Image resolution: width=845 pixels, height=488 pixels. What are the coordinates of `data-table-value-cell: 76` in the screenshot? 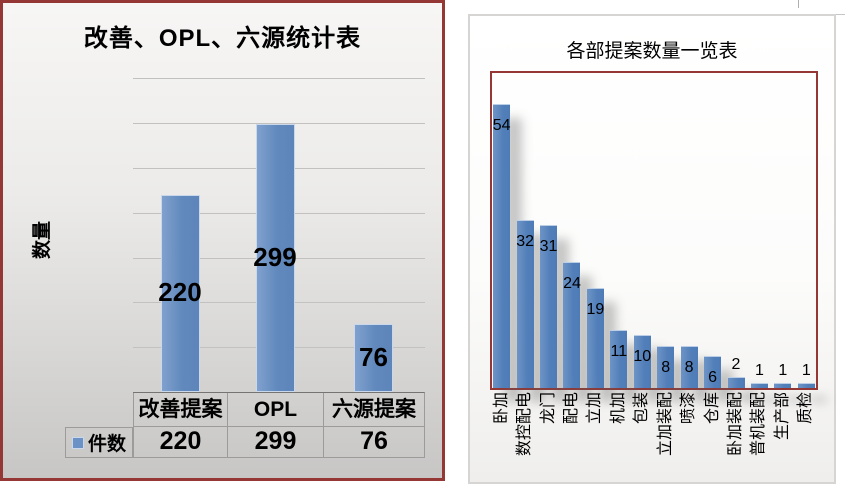 It's located at (373, 442).